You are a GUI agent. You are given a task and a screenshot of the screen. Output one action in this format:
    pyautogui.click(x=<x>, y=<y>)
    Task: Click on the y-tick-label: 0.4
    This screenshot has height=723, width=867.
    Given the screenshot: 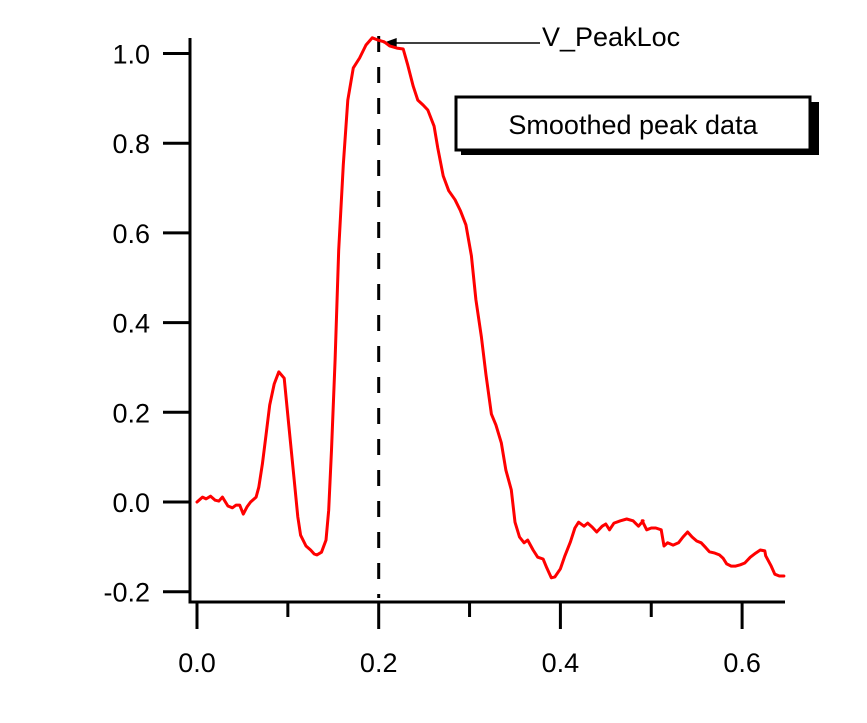 What is the action you would take?
    pyautogui.click(x=131, y=324)
    